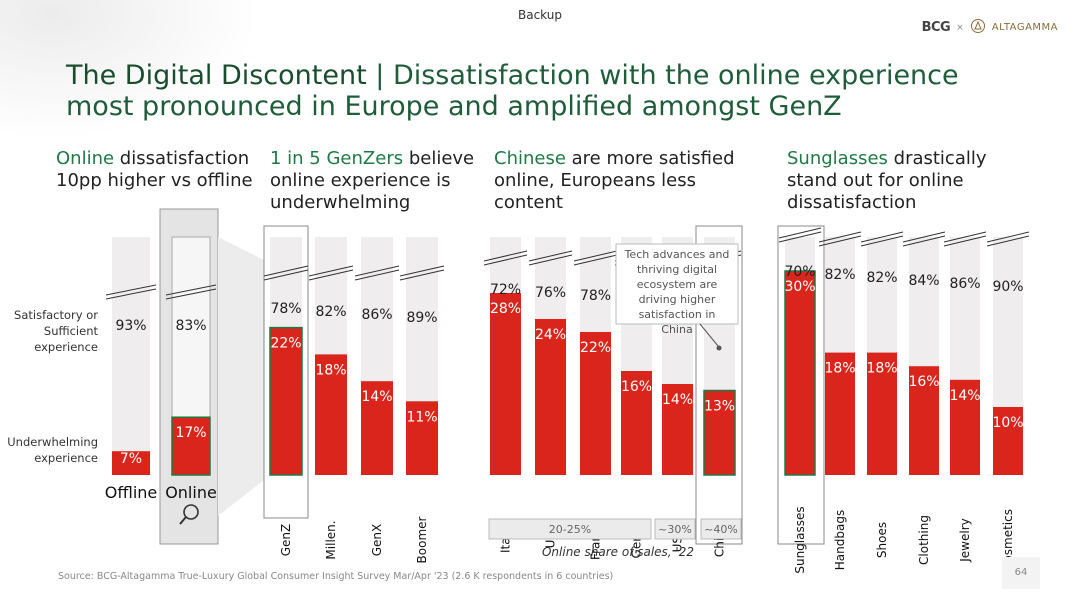 This screenshot has height=607, width=1080. I want to click on section-highlight: 1 in 5 GenZers, so click(337, 158).